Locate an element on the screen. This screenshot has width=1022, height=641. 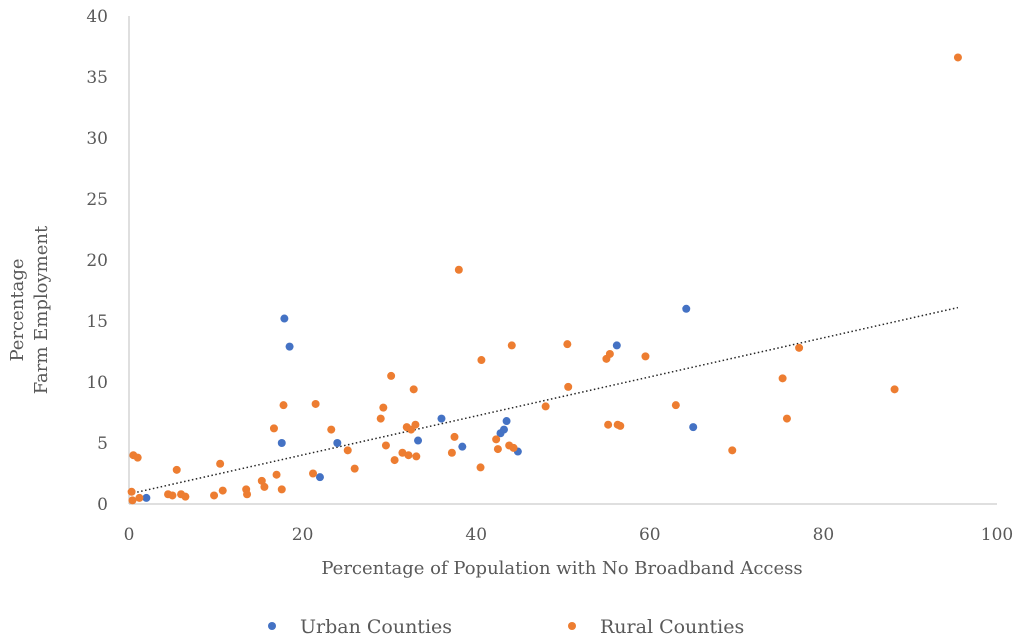
y-tick-label: 0 is located at coordinates (102, 505).